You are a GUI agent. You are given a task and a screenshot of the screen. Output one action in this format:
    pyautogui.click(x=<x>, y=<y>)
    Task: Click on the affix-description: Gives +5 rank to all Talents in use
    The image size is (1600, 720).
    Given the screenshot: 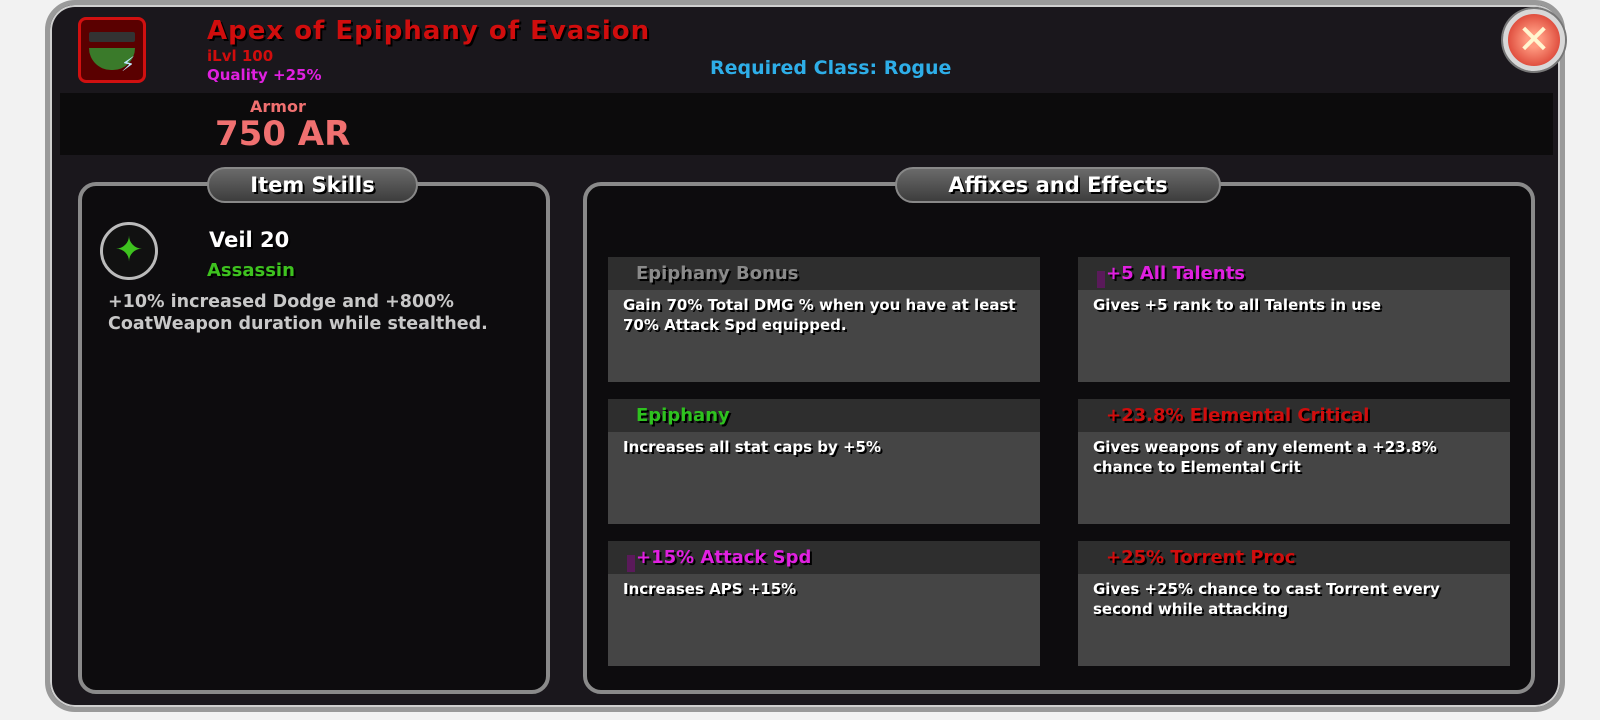 What is the action you would take?
    pyautogui.click(x=1237, y=305)
    